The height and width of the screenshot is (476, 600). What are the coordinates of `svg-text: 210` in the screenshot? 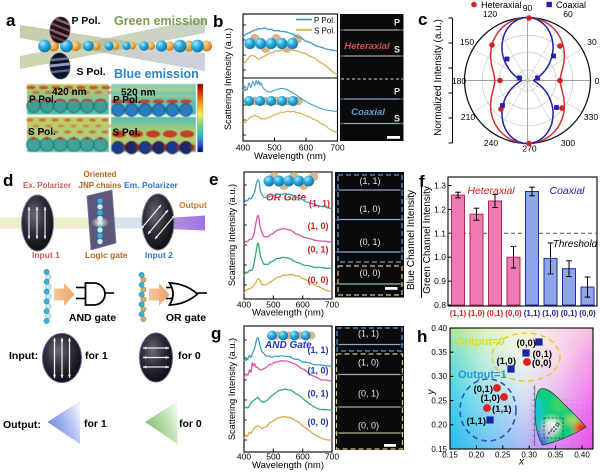 It's located at (468, 117).